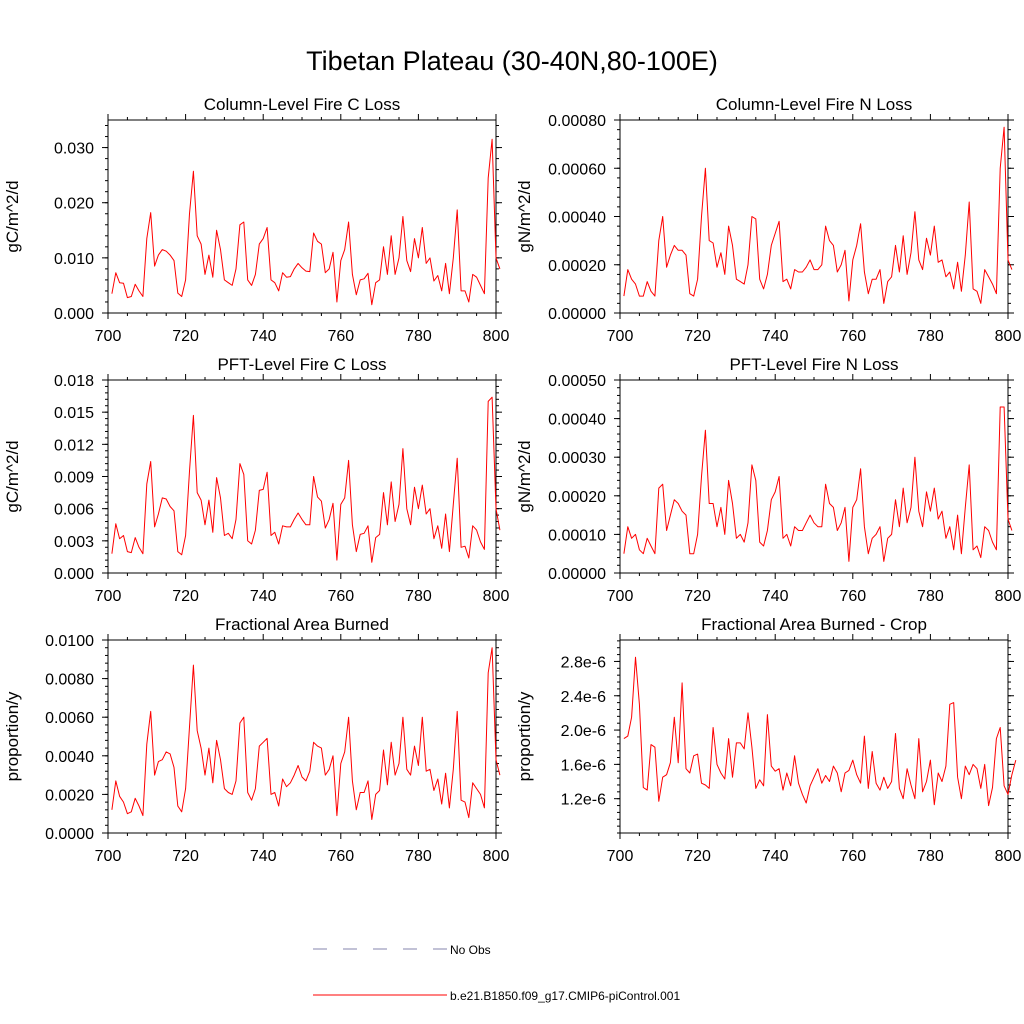 The image size is (1024, 1024). Describe the element at coordinates (583, 697) in the screenshot. I see `y-tick-label: 2.4e-6` at that location.